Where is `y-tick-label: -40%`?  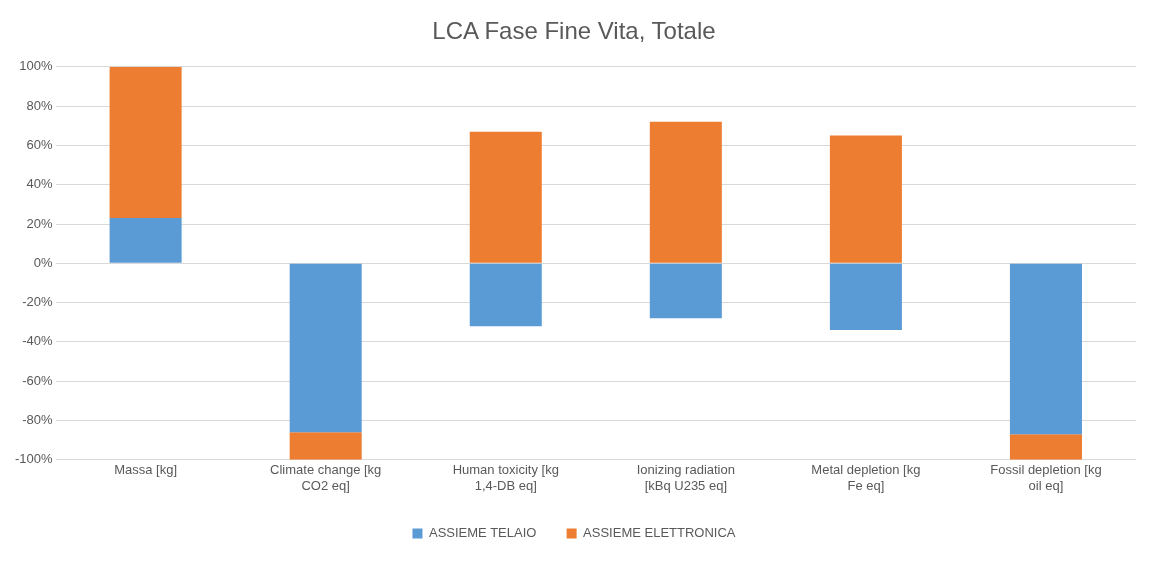
y-tick-label: -40% is located at coordinates (38, 341).